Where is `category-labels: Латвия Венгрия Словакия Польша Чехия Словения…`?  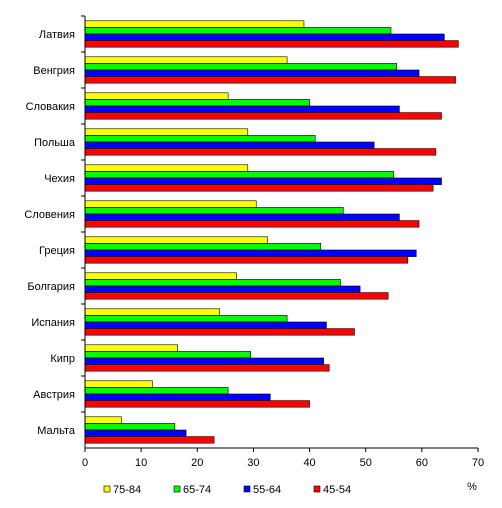 category-labels: Латвия Венгрия Словакия Польша Чехия Словения… is located at coordinates (50, 233).